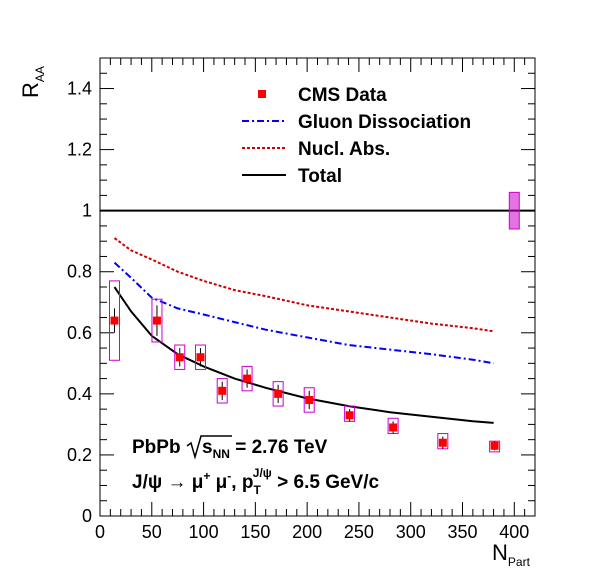 Image resolution: width=596 pixels, height=574 pixels. I want to click on x-tick-label: 300, so click(411, 532).